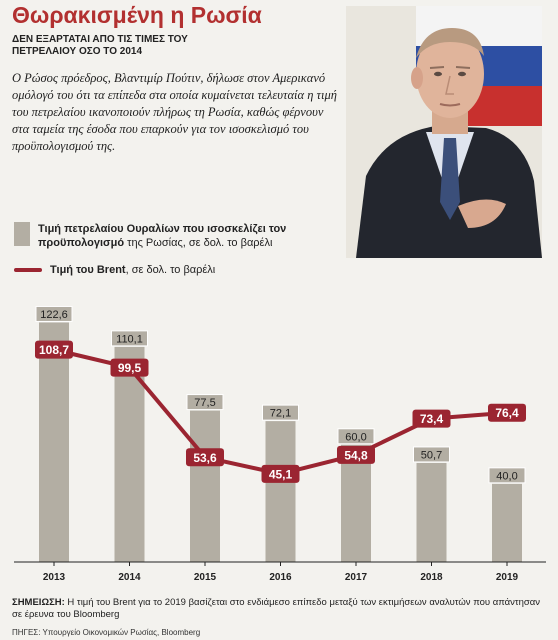 The width and height of the screenshot is (558, 640). What do you see at coordinates (198, 243) in the screenshot?
I see `legend-label-rest: της Ρωσίας, σε δολ. το βαρέλι` at bounding box center [198, 243].